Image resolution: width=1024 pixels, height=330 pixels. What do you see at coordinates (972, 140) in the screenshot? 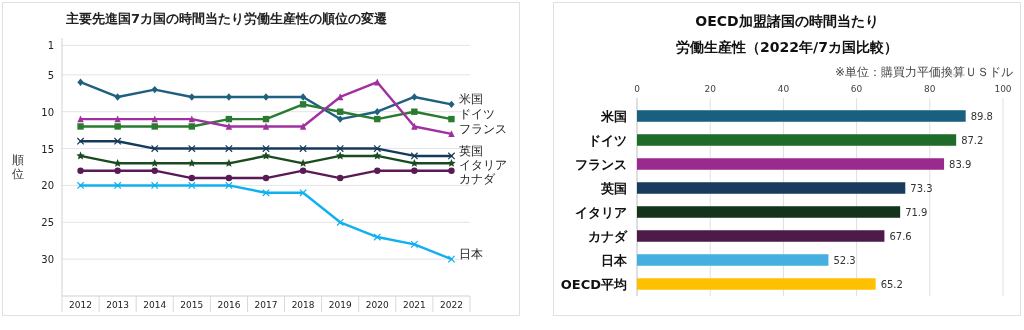
I see `data-label: 87.2` at bounding box center [972, 140].